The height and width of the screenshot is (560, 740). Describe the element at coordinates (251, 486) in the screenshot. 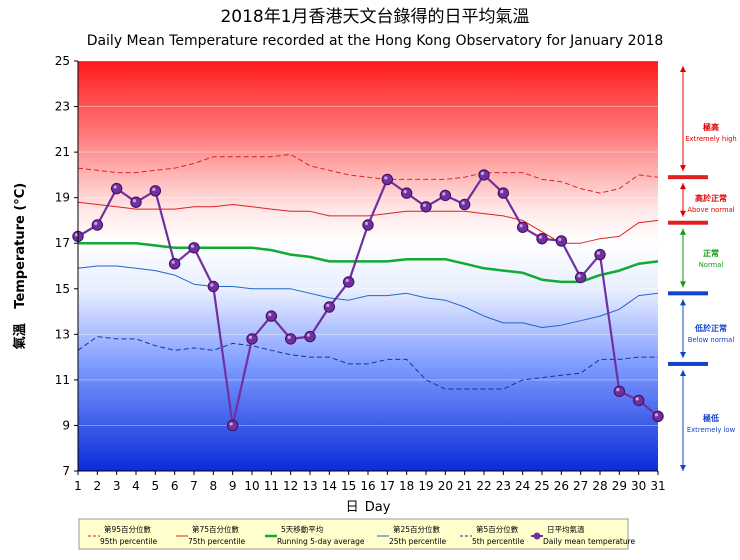

I see `x-tick-label: 10` at that location.